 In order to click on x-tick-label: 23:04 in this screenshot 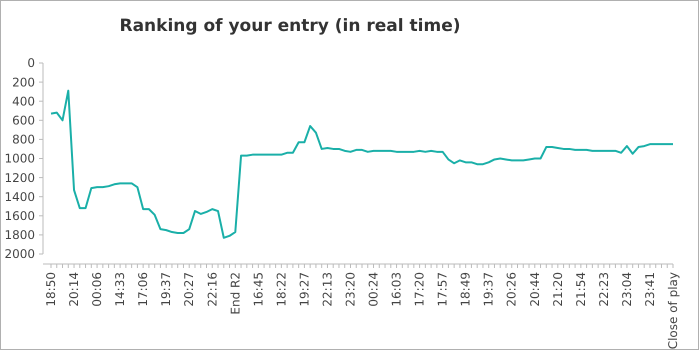, I will do `click(627, 289)`.